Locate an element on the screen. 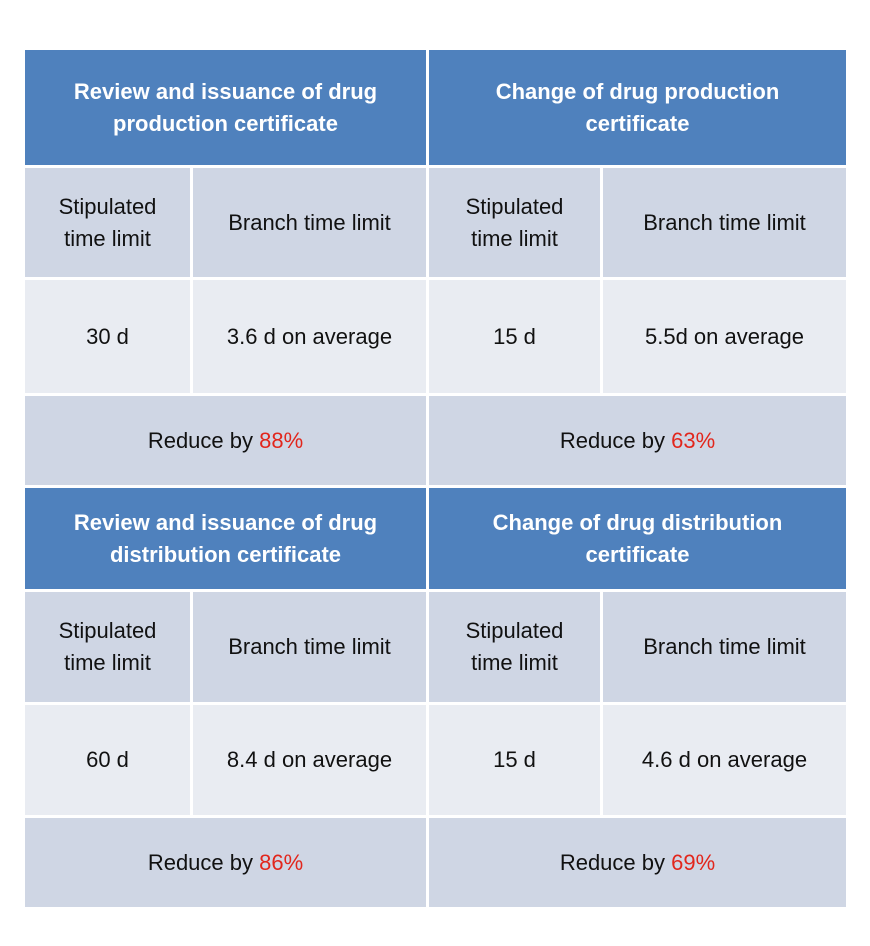  reduction-summary: Reduce by 88% is located at coordinates (227, 440).